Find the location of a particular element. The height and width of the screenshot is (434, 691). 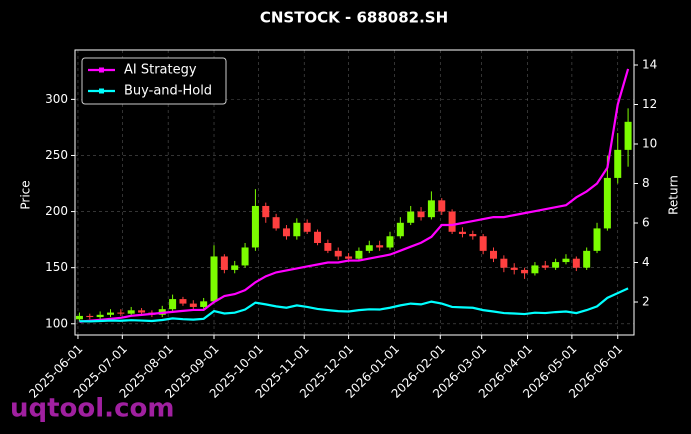

y-tick-label: 250 is located at coordinates (56, 155).